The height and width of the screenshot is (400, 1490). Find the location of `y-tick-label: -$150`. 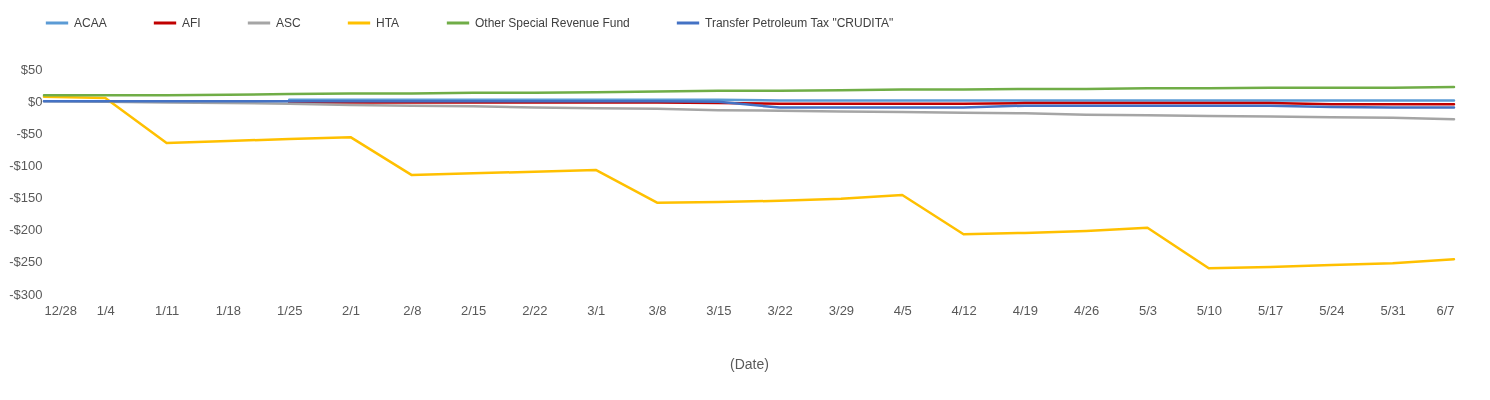

y-tick-label: -$150 is located at coordinates (26, 198).